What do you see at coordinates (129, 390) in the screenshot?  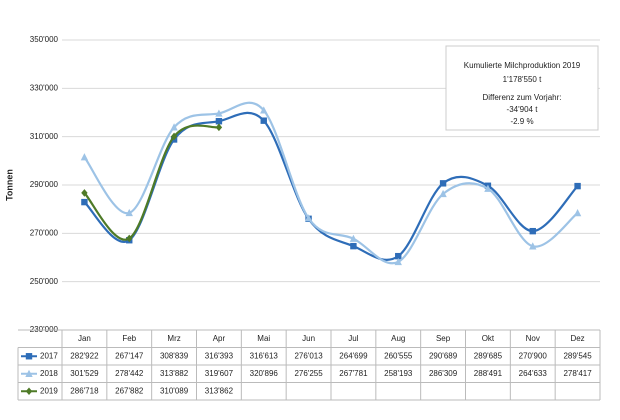 I see `value-label: 267'882` at bounding box center [129, 390].